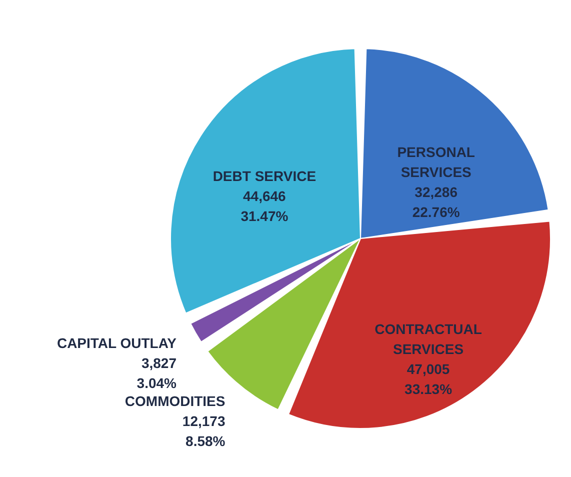 The height and width of the screenshot is (477, 571). I want to click on slice-label: PERSONAL SERVICES, so click(436, 162).